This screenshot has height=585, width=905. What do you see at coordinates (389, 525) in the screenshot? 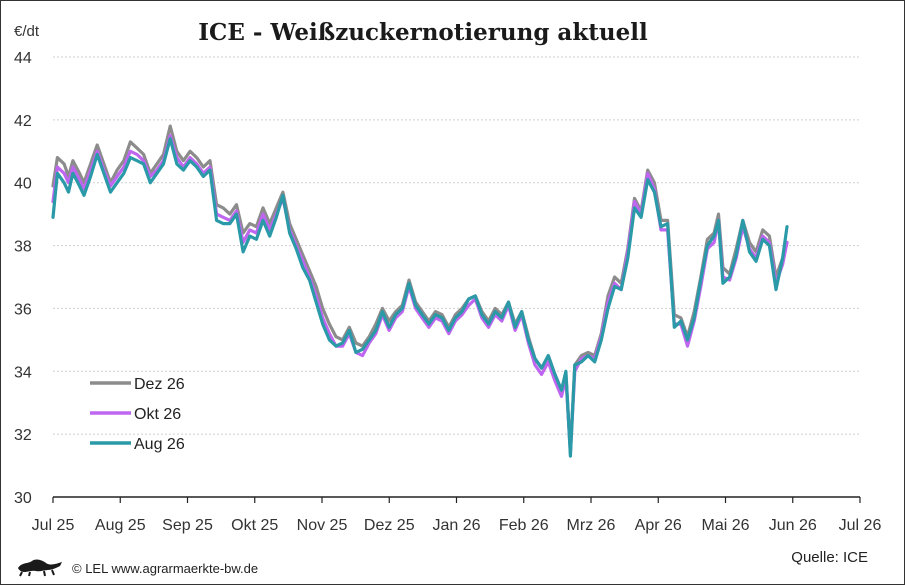
I see `x-tick-label: Dez 25` at bounding box center [389, 525].